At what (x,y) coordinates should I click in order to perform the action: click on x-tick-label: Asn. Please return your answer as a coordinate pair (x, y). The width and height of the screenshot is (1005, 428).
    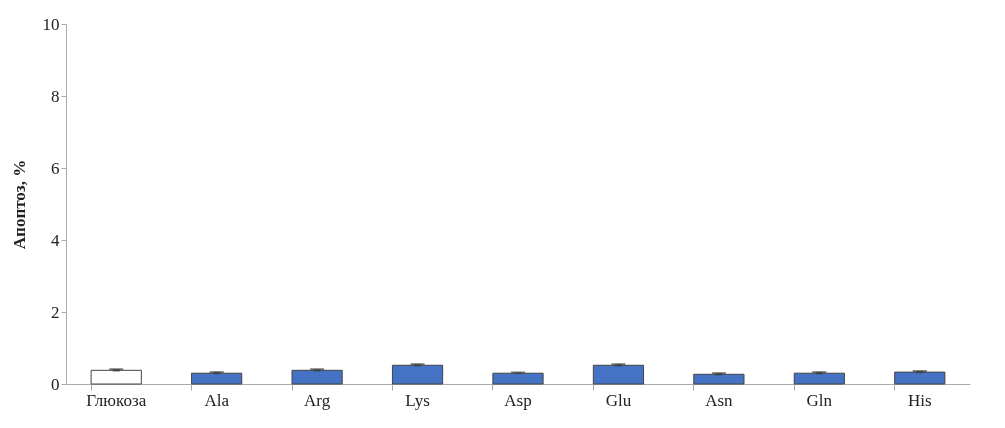
    Looking at the image, I should click on (719, 400).